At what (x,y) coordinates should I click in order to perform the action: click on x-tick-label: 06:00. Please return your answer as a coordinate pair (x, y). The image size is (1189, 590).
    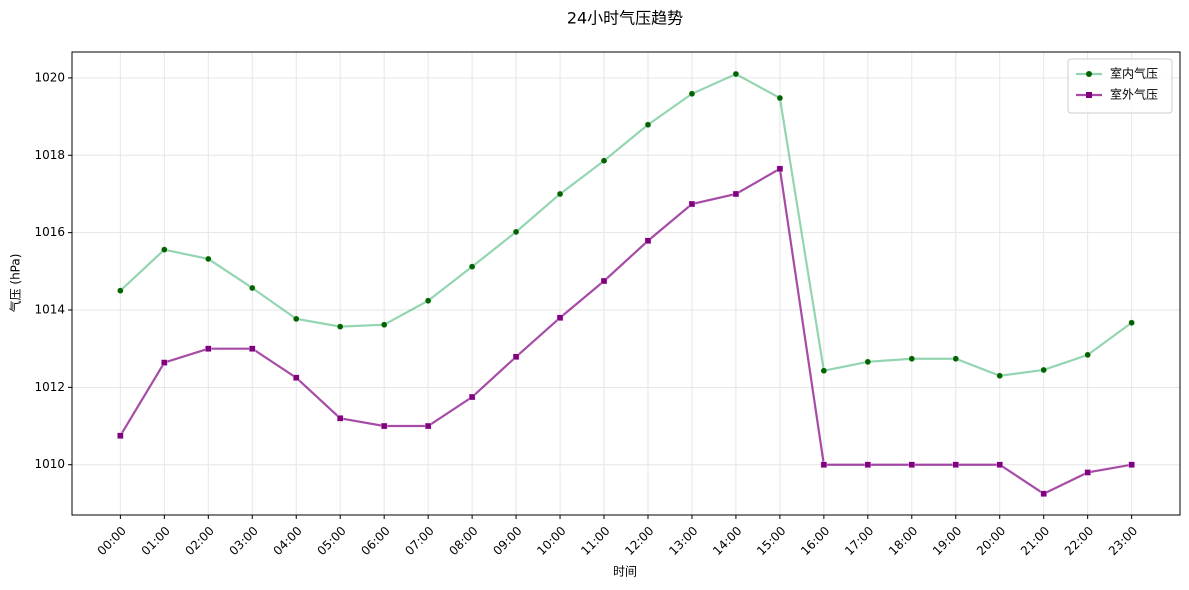
    Looking at the image, I should click on (375, 541).